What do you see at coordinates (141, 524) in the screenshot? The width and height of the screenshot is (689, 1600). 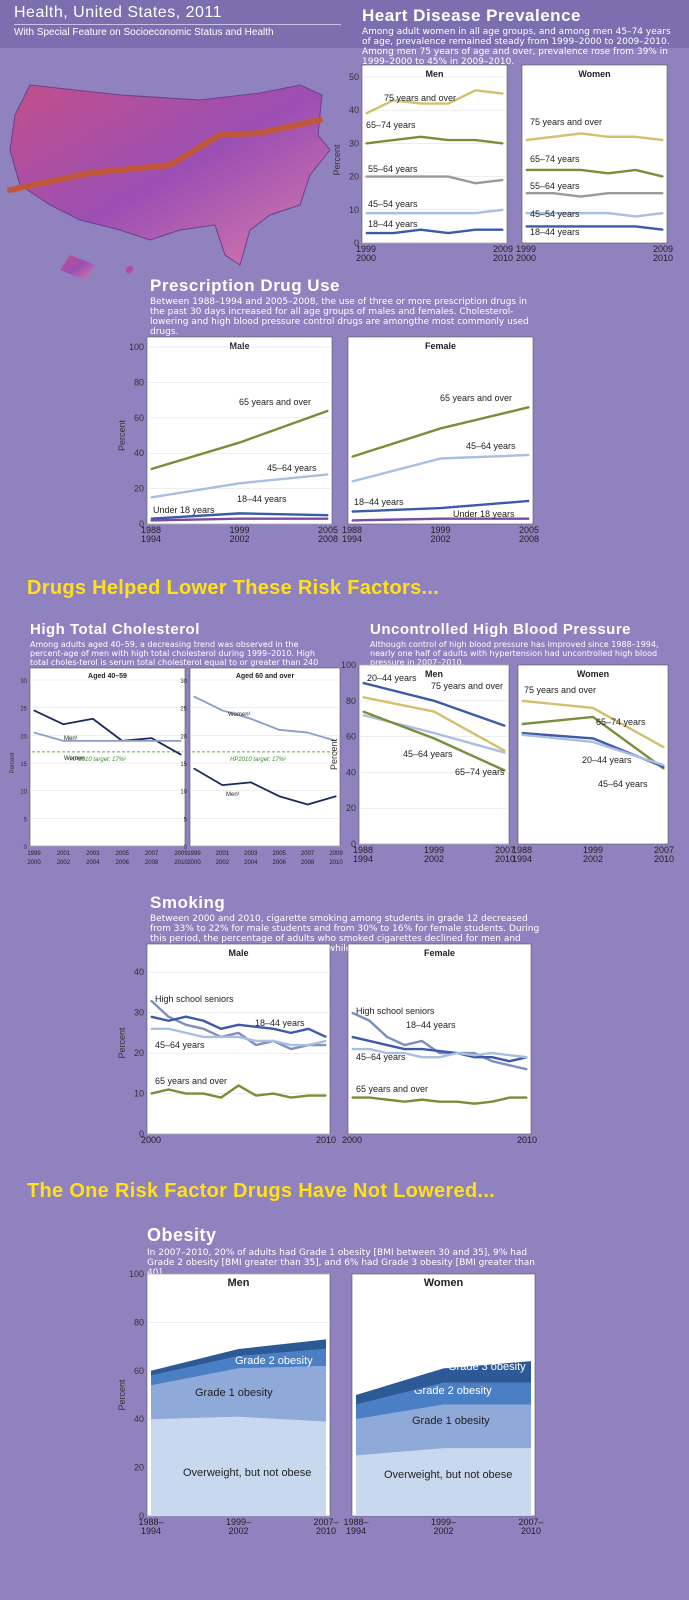 I see `y-tick-label: 0` at bounding box center [141, 524].